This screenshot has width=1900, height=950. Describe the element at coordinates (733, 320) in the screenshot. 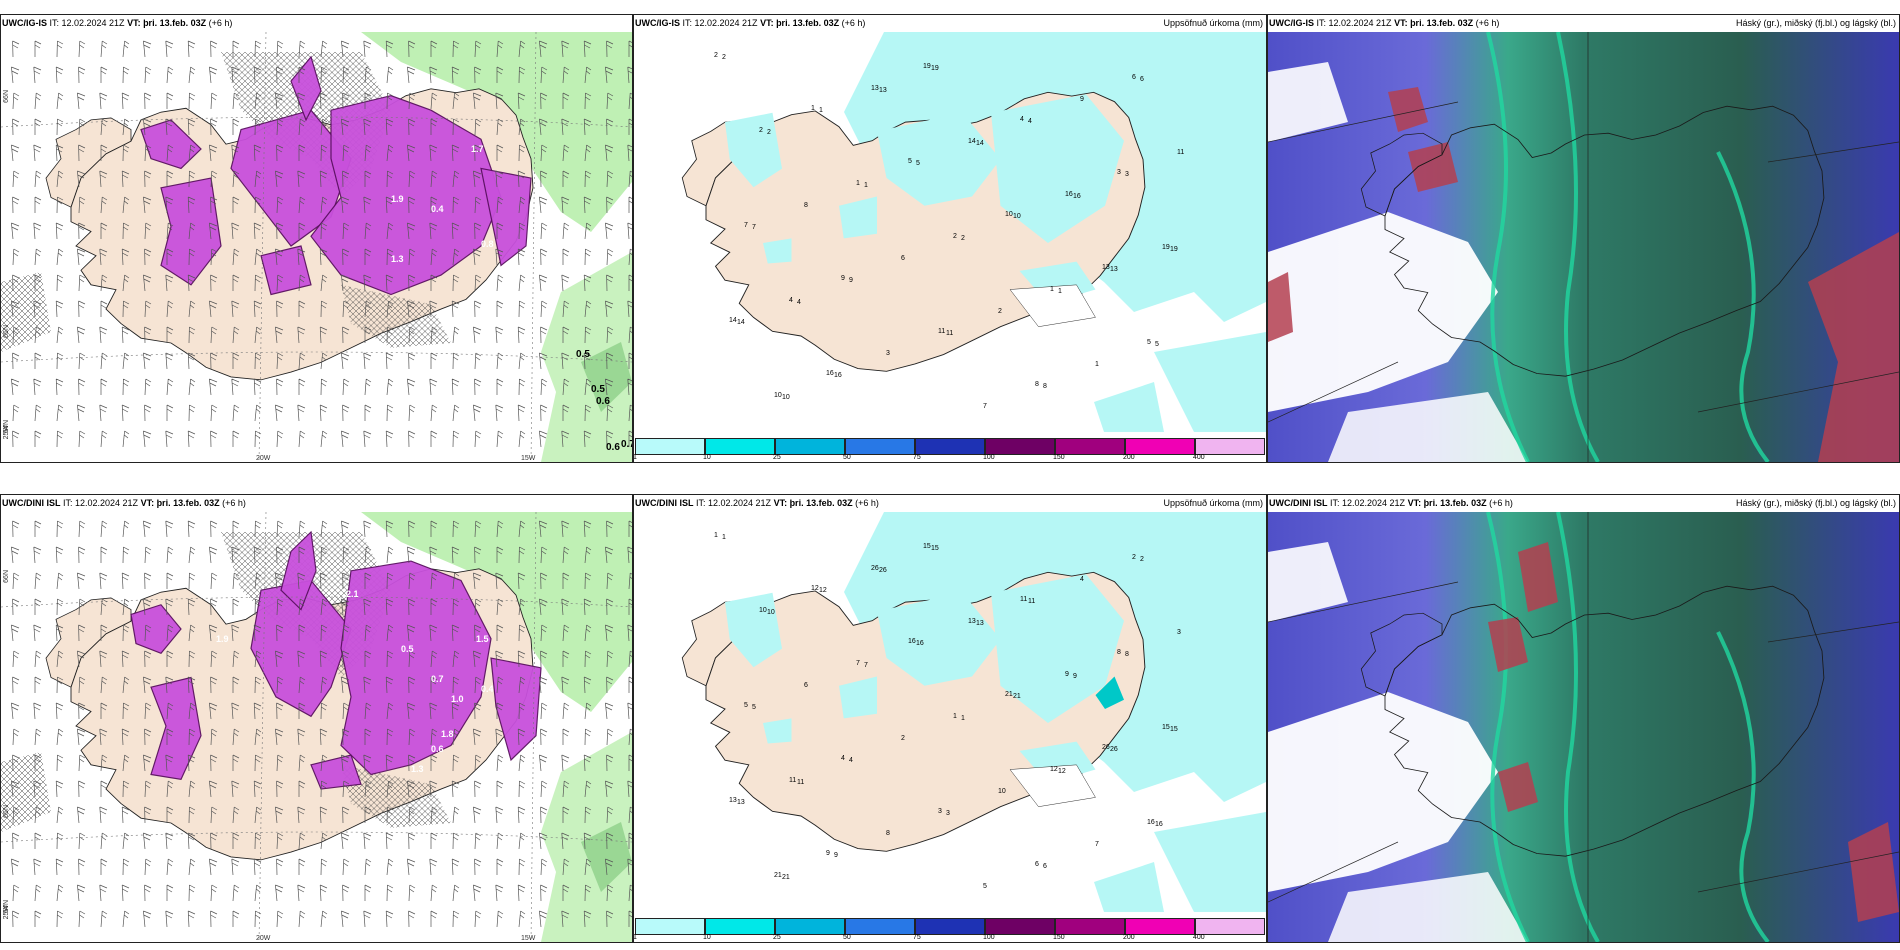

I see `precip-value: 14` at that location.